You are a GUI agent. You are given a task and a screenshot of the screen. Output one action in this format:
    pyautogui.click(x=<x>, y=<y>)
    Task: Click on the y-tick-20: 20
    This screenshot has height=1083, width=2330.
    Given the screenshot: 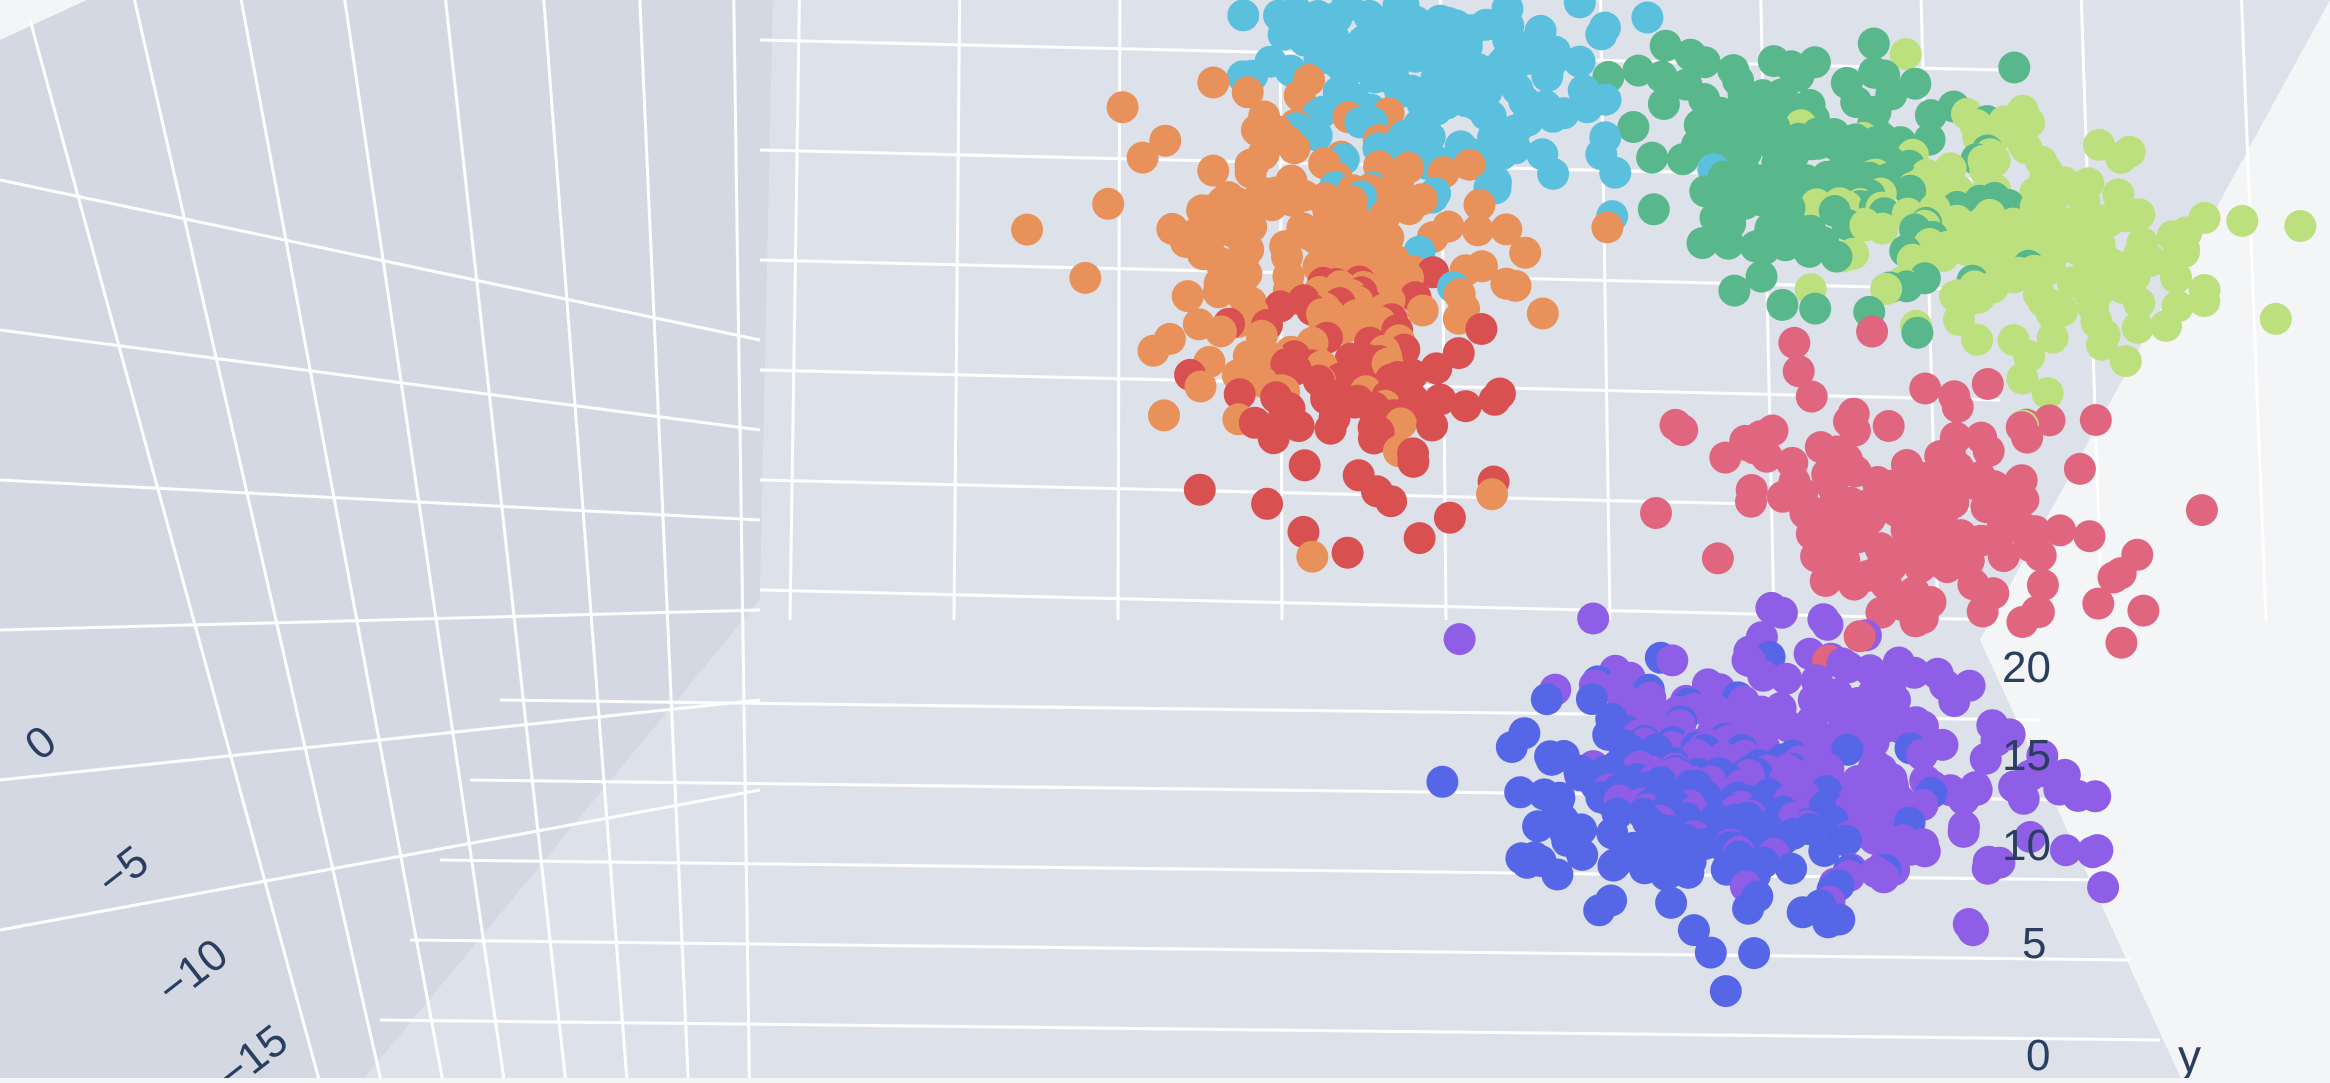 What is the action you would take?
    pyautogui.click(x=2026, y=667)
    